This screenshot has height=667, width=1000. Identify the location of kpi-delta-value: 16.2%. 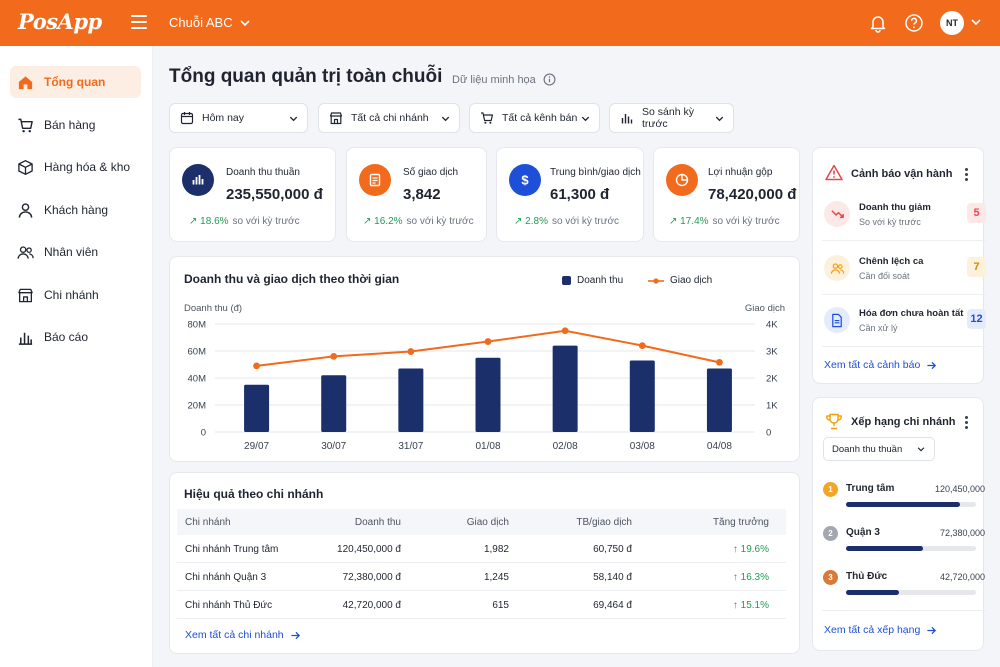
(388, 221).